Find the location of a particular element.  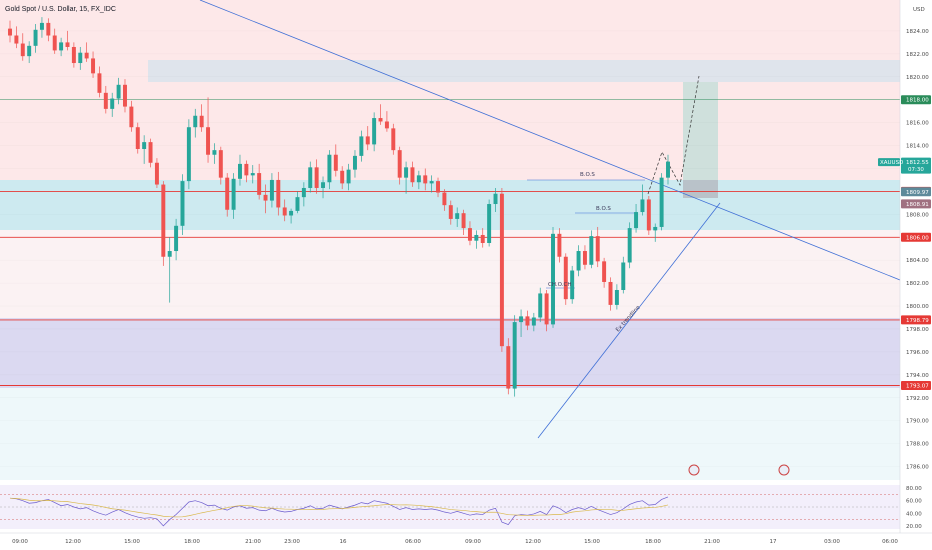

price-tick: 1802.00 is located at coordinates (917, 284).